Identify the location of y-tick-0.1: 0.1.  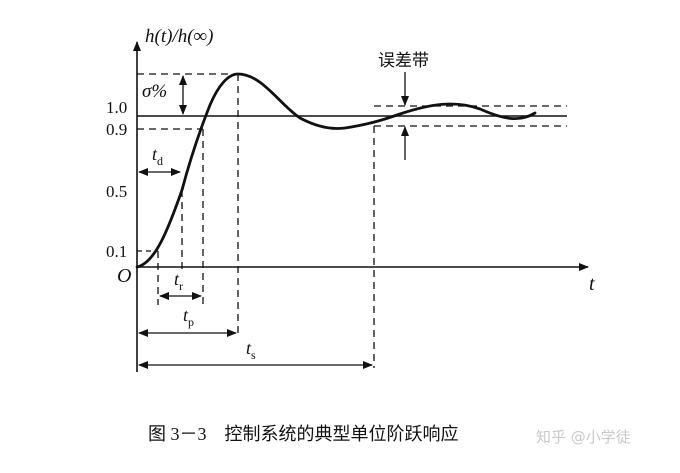
(116, 251).